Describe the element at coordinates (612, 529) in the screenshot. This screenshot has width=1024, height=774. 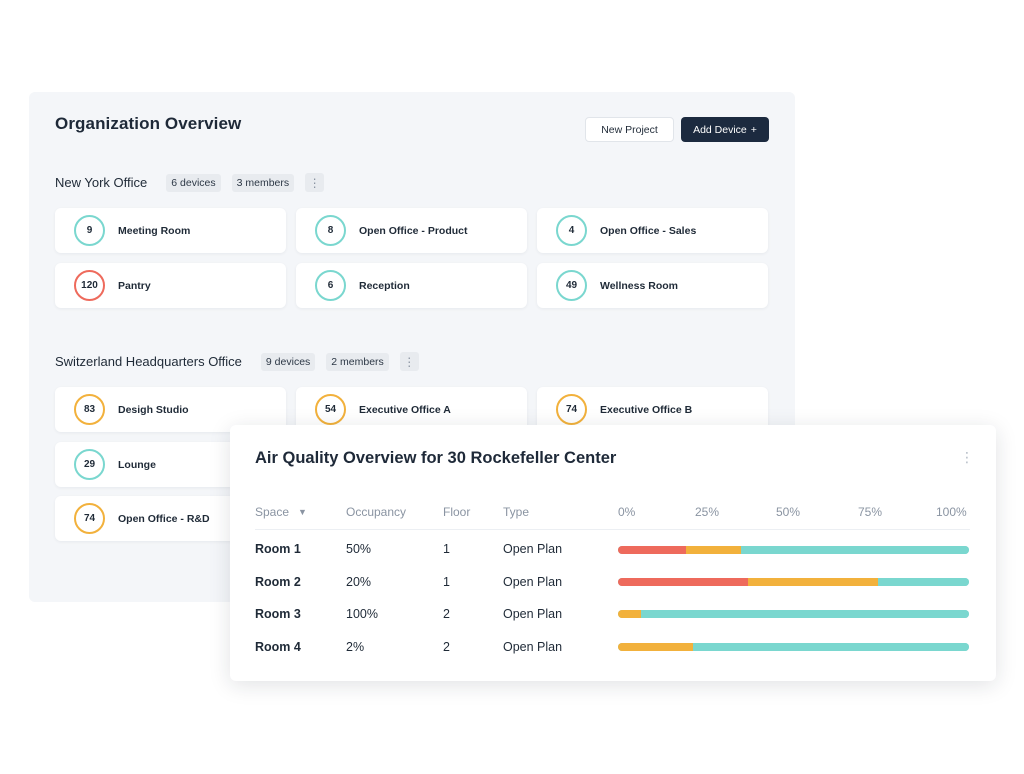
I see `table-divider` at that location.